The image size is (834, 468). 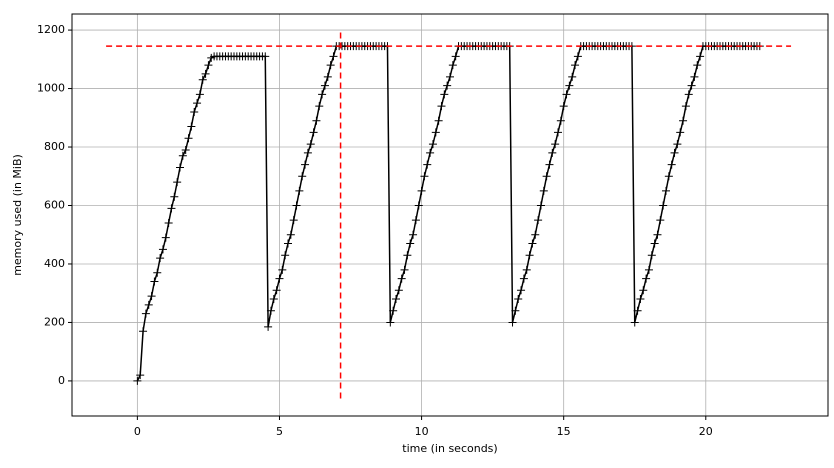 What do you see at coordinates (137, 431) in the screenshot?
I see `x-tick-label: 0` at bounding box center [137, 431].